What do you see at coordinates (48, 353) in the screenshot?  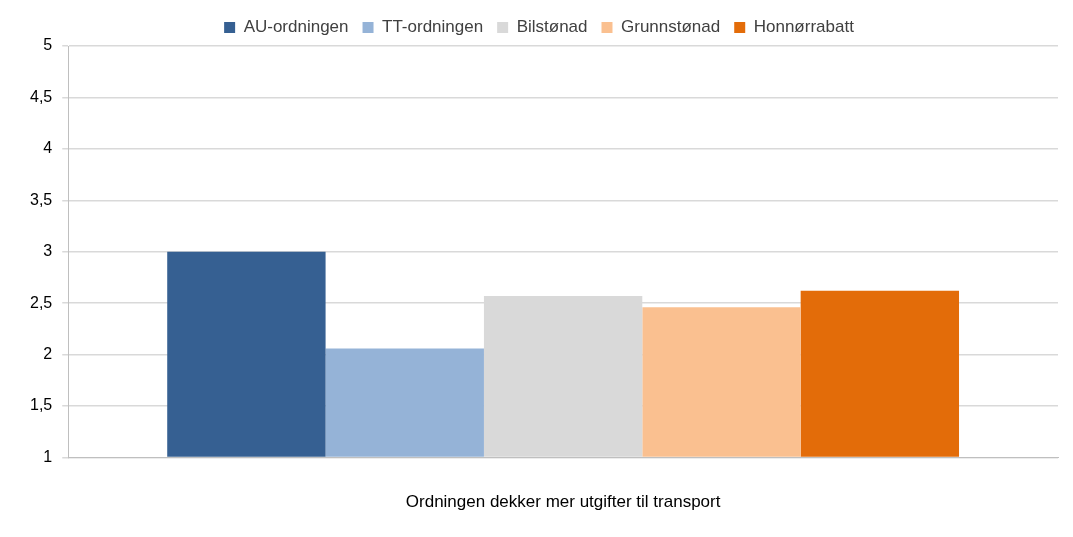 I see `y-tick-label: 2` at bounding box center [48, 353].